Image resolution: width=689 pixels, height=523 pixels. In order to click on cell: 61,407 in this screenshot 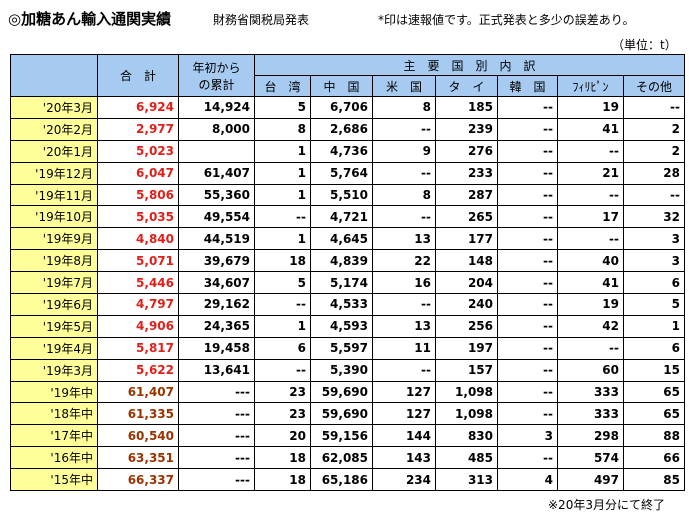, I will do `click(138, 392)`.